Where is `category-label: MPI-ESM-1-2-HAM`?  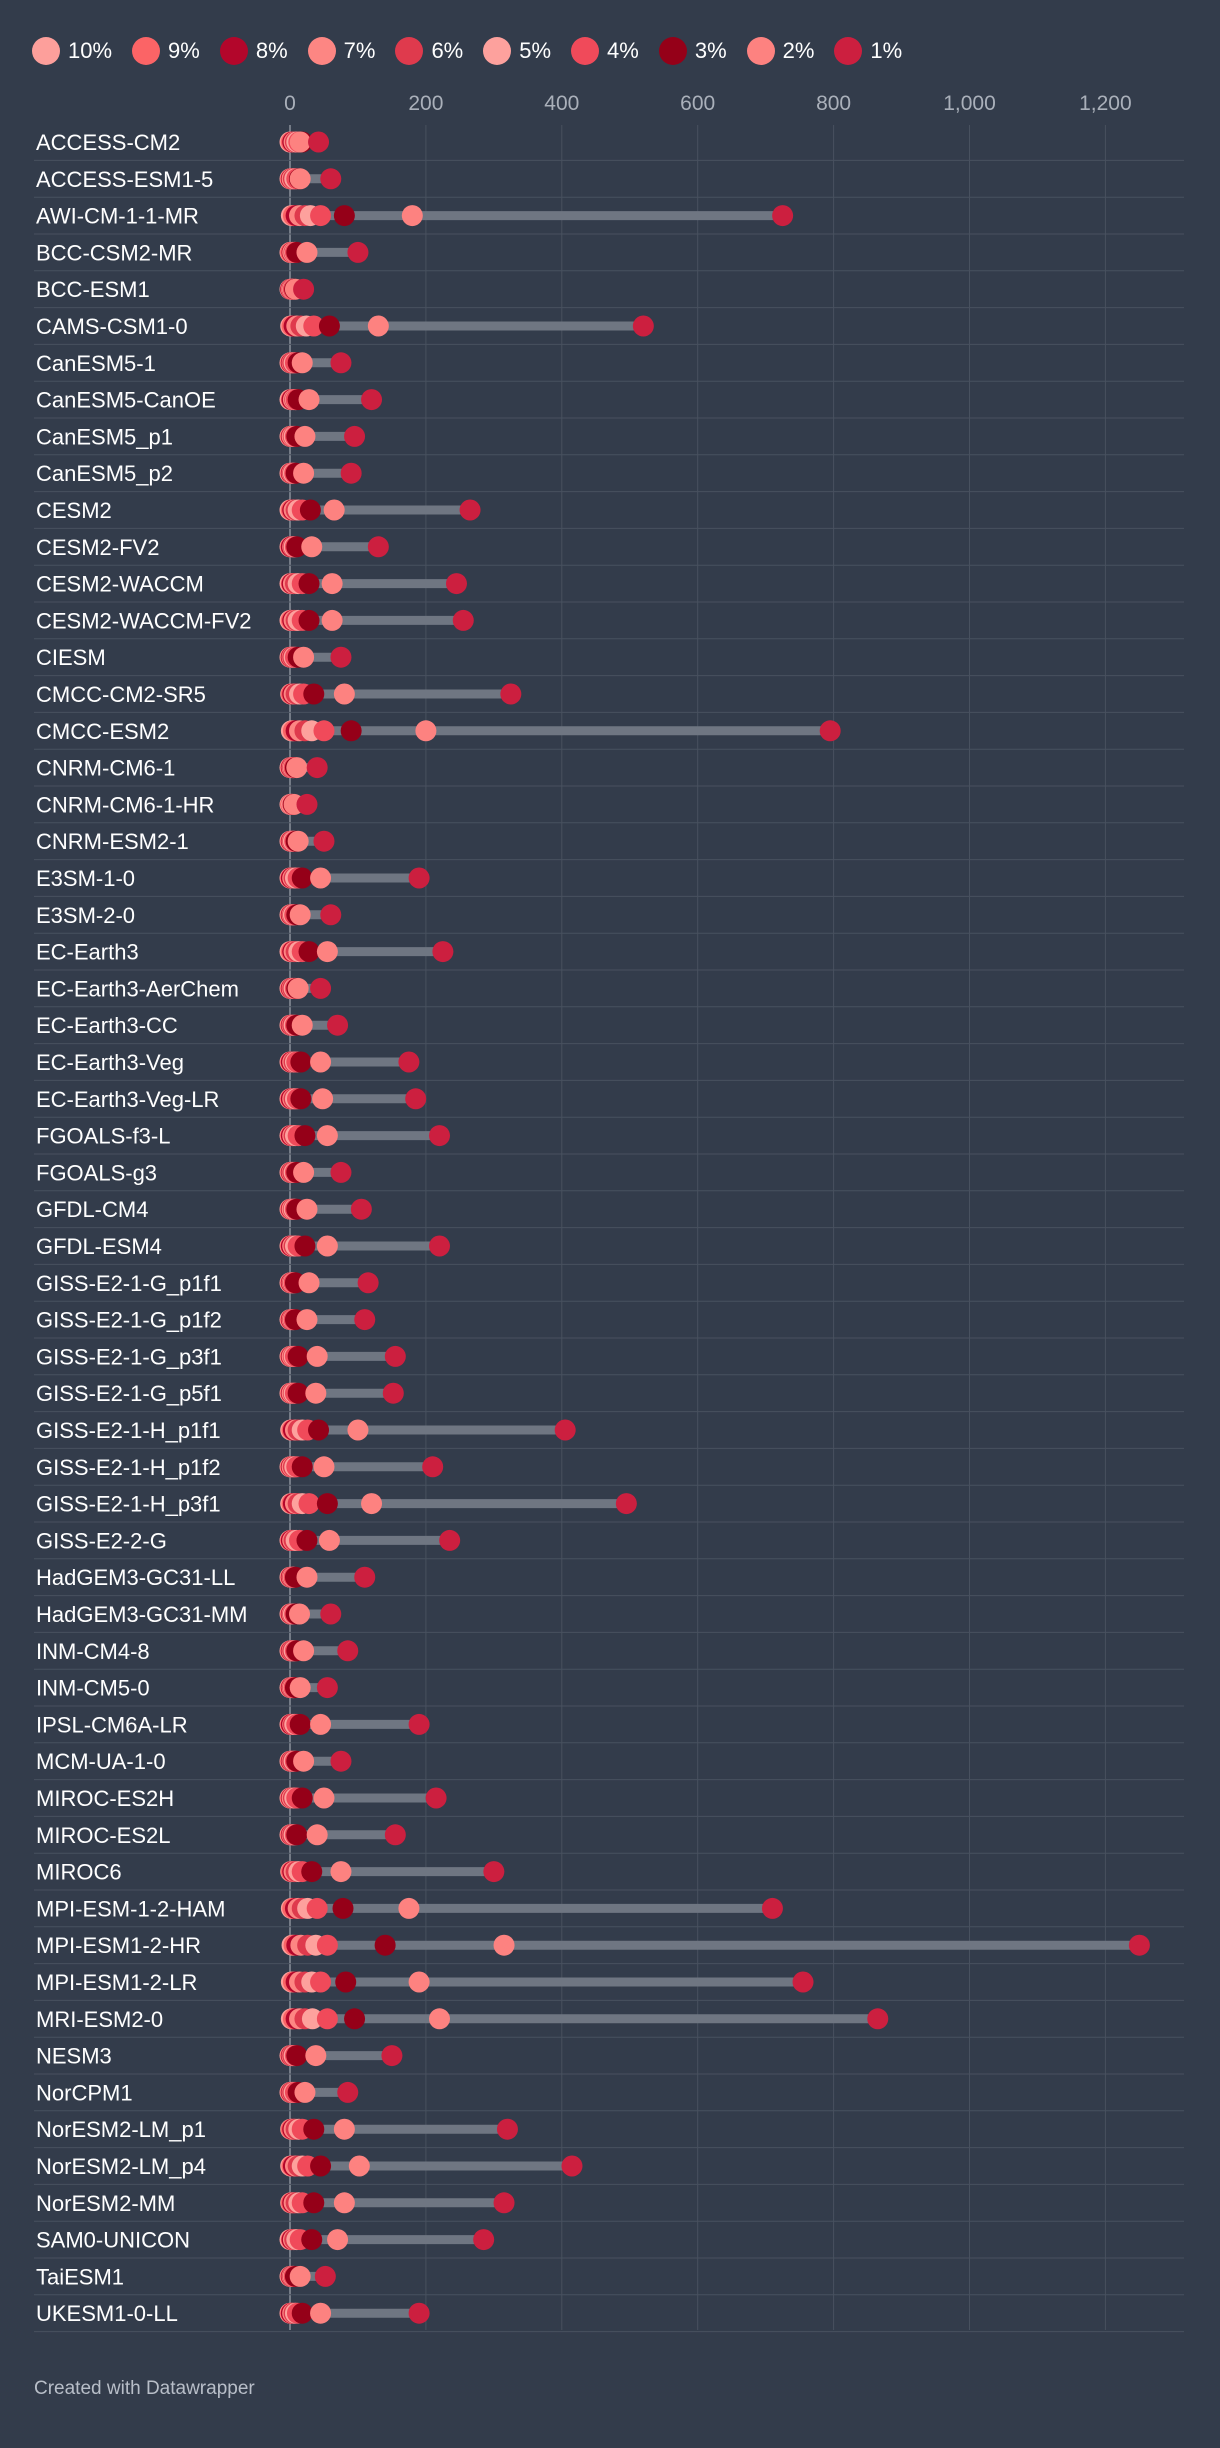
category-label: MPI-ESM-1-2-HAM is located at coordinates (130, 1908).